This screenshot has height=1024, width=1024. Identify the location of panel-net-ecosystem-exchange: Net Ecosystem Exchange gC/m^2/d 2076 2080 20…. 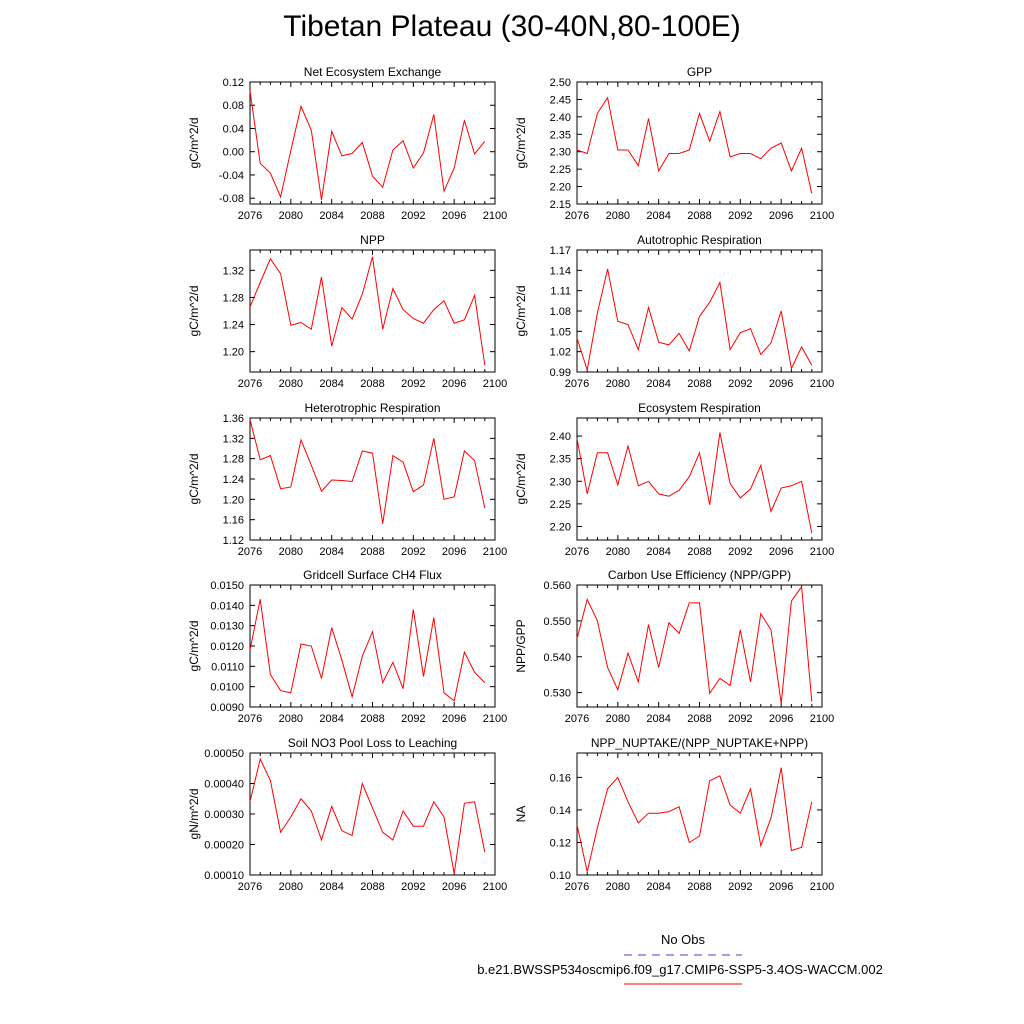
(347, 143).